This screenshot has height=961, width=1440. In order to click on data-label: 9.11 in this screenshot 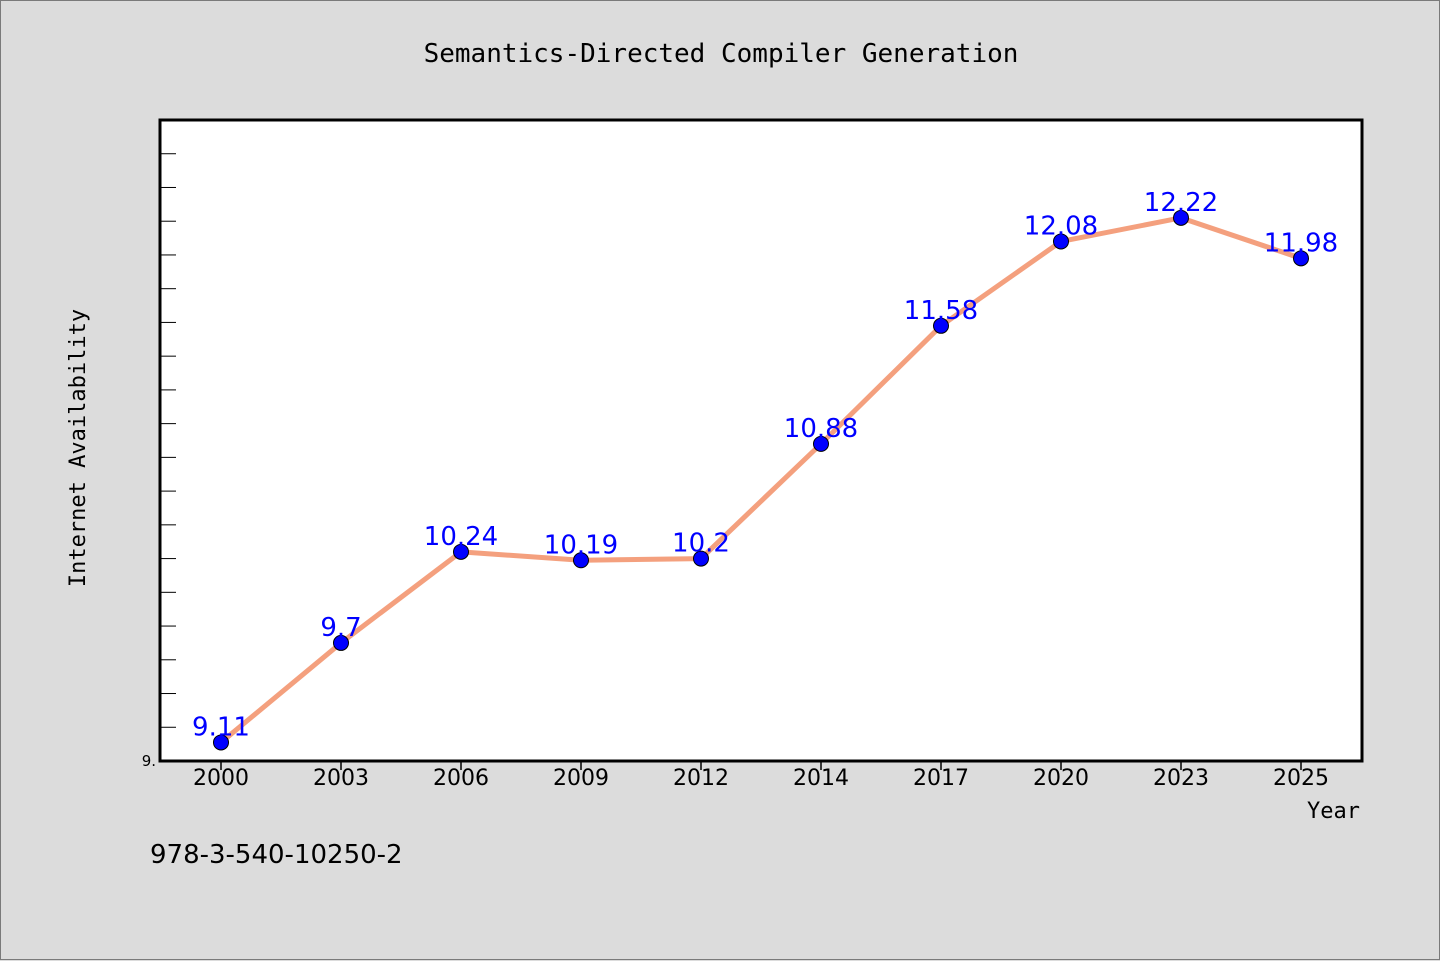, I will do `click(221, 727)`.